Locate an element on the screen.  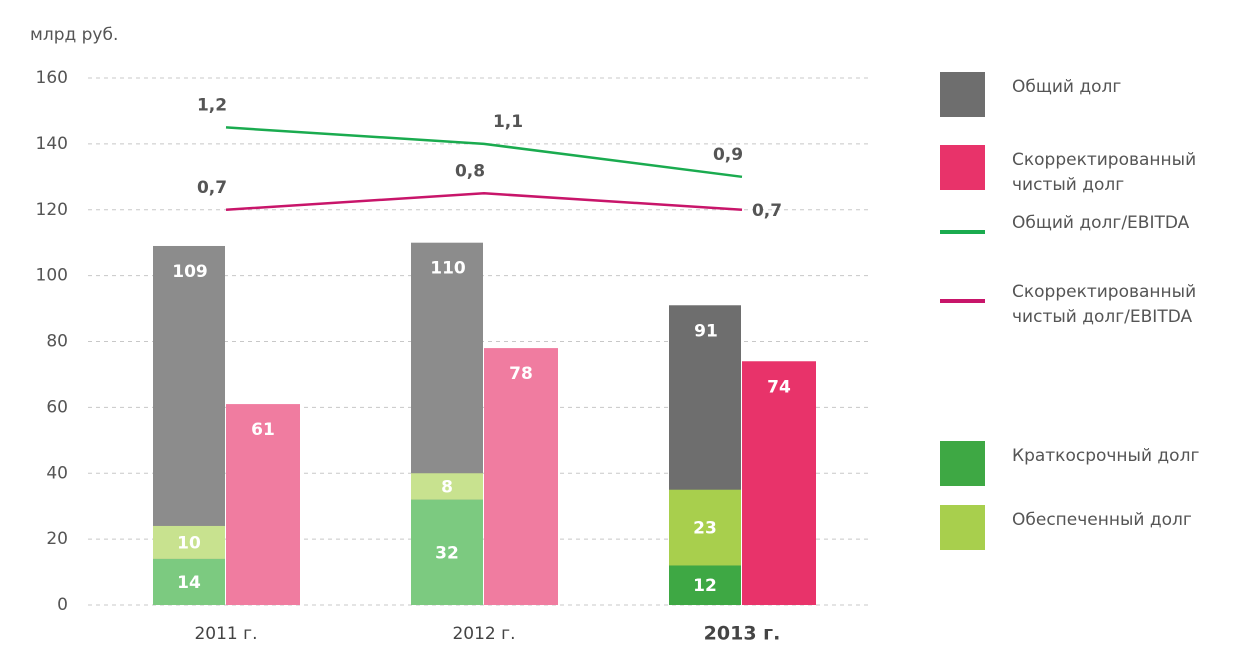
x-tick-label: 2011 г. is located at coordinates (225, 634).